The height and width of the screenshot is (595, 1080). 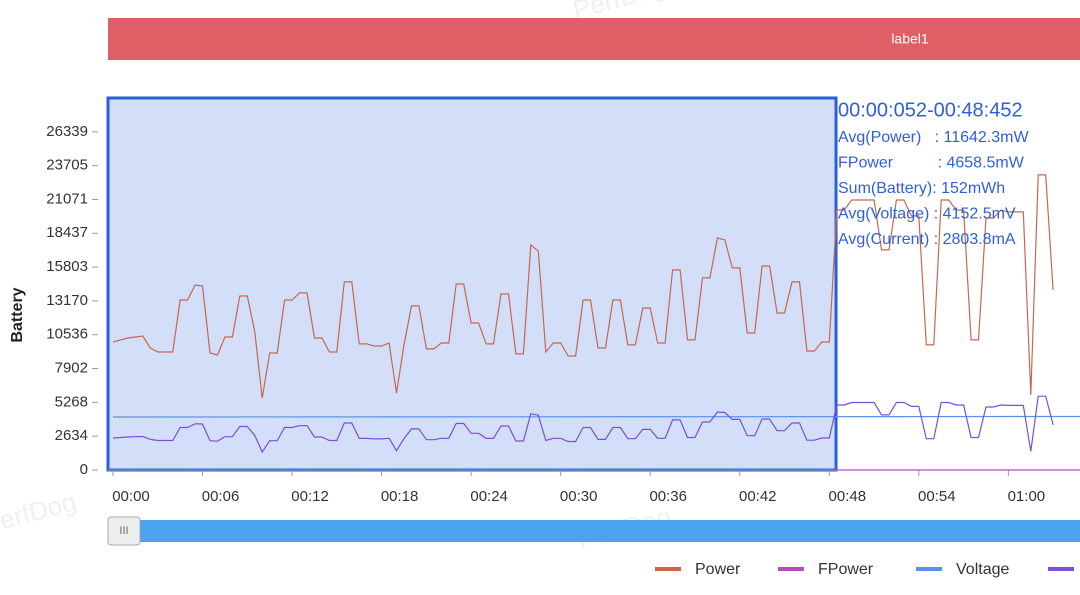 What do you see at coordinates (930, 110) in the screenshot?
I see `selection-range: 00:00:052-00:48:452` at bounding box center [930, 110].